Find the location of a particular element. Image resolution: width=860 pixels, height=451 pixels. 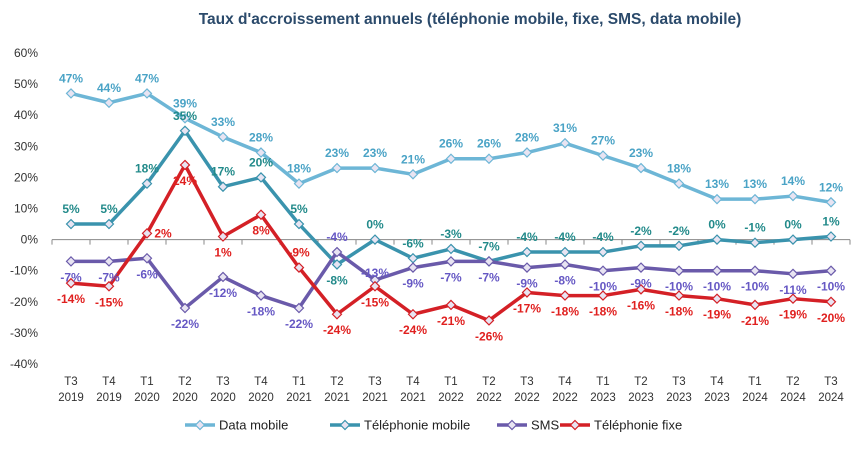

telephonie-fixe-data-label: -16% is located at coordinates (641, 305).